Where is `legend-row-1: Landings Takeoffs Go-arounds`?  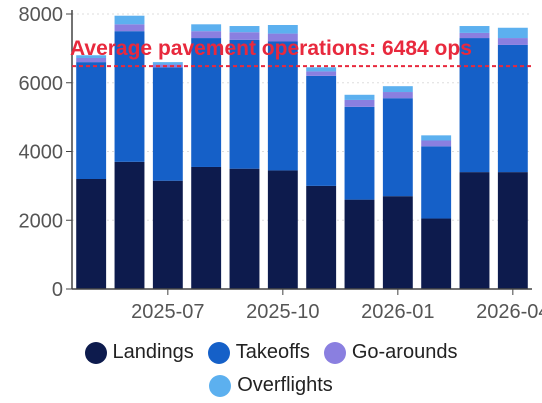 legend-row-1: Landings Takeoffs Go-arounds is located at coordinates (271, 352).